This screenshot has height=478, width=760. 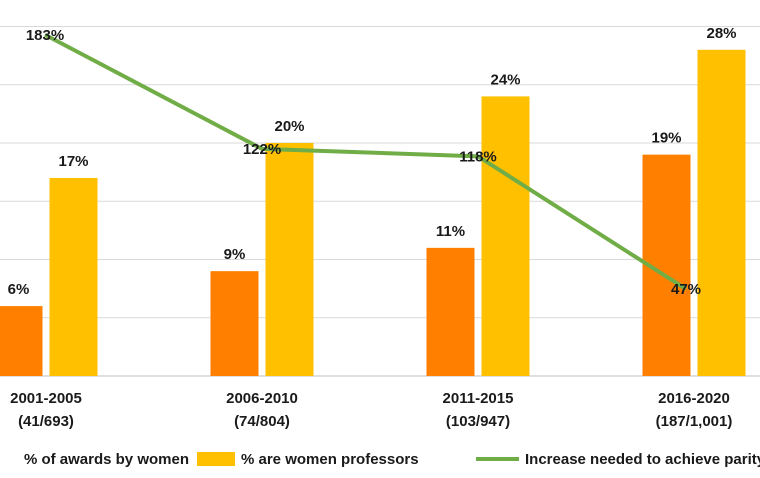 What do you see at coordinates (73, 276) in the screenshot?
I see `bar-professors-2001-2005` at bounding box center [73, 276].